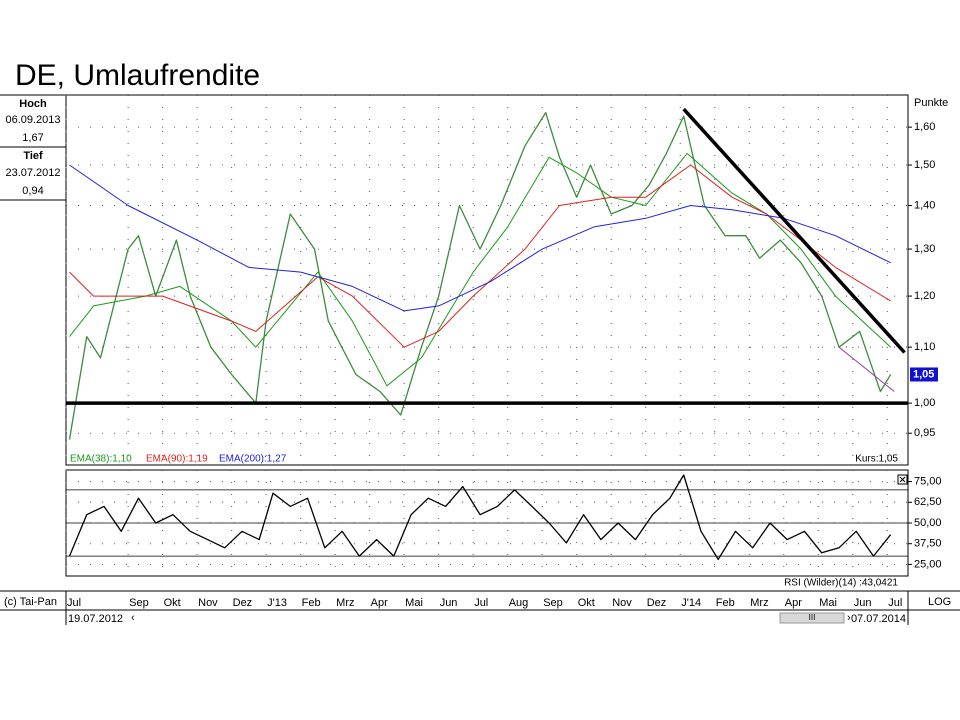  Describe the element at coordinates (924, 205) in the screenshot. I see `y-tick-label: 1,40` at that location.